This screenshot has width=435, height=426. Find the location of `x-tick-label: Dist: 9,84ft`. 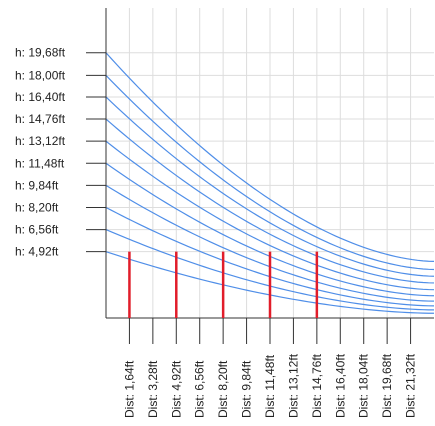

x-tick-label: Dist: 9,84ft is located at coordinates (247, 389).